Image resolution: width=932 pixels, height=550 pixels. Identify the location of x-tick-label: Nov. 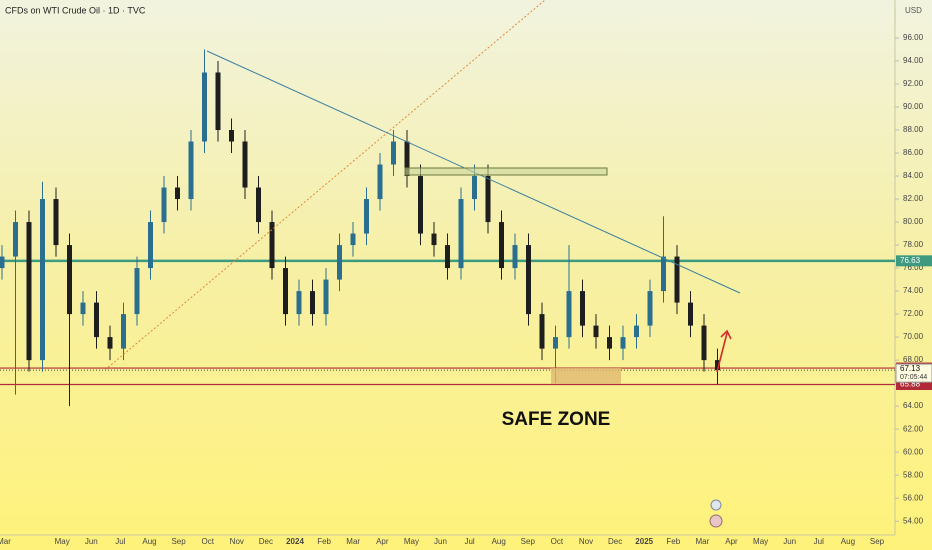
(237, 541).